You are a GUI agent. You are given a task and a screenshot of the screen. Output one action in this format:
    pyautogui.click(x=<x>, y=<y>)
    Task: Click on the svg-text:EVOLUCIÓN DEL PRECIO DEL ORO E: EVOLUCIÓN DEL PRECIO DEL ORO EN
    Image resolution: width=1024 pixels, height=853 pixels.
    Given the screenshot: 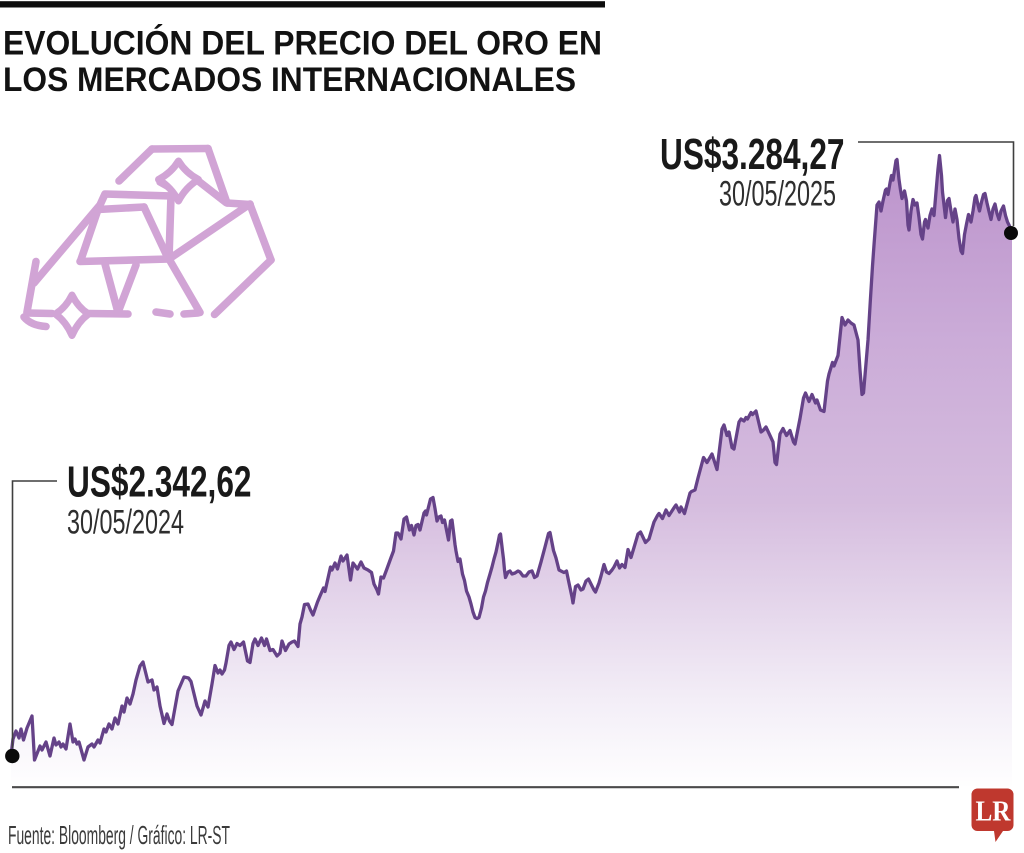 What is the action you would take?
    pyautogui.click(x=302, y=44)
    